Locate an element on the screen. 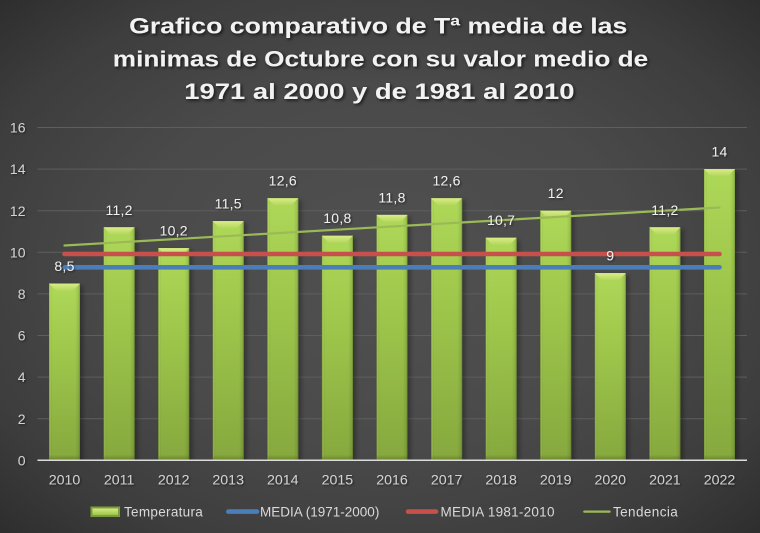 The height and width of the screenshot is (533, 760). svg-text: 2010 is located at coordinates (65, 481).